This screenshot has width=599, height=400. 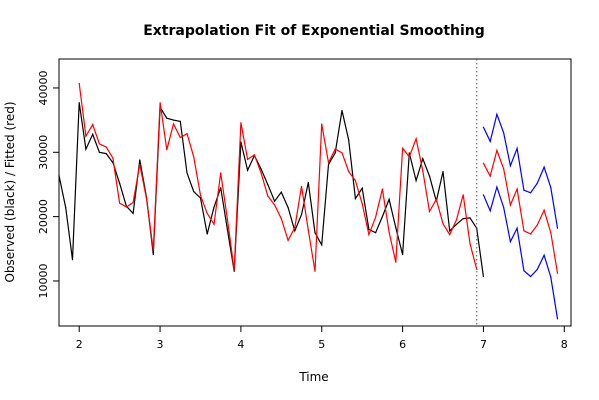 I want to click on x-axis-label: Time, so click(x=313, y=377).